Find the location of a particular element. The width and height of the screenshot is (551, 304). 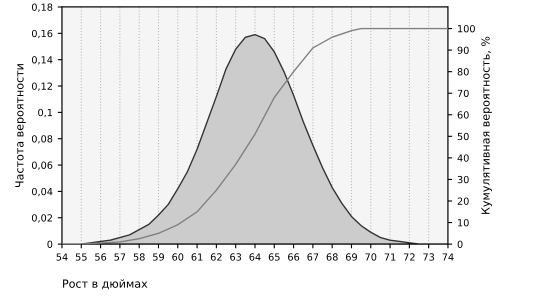

y-tick-label: 0,14 is located at coordinates (42, 60).